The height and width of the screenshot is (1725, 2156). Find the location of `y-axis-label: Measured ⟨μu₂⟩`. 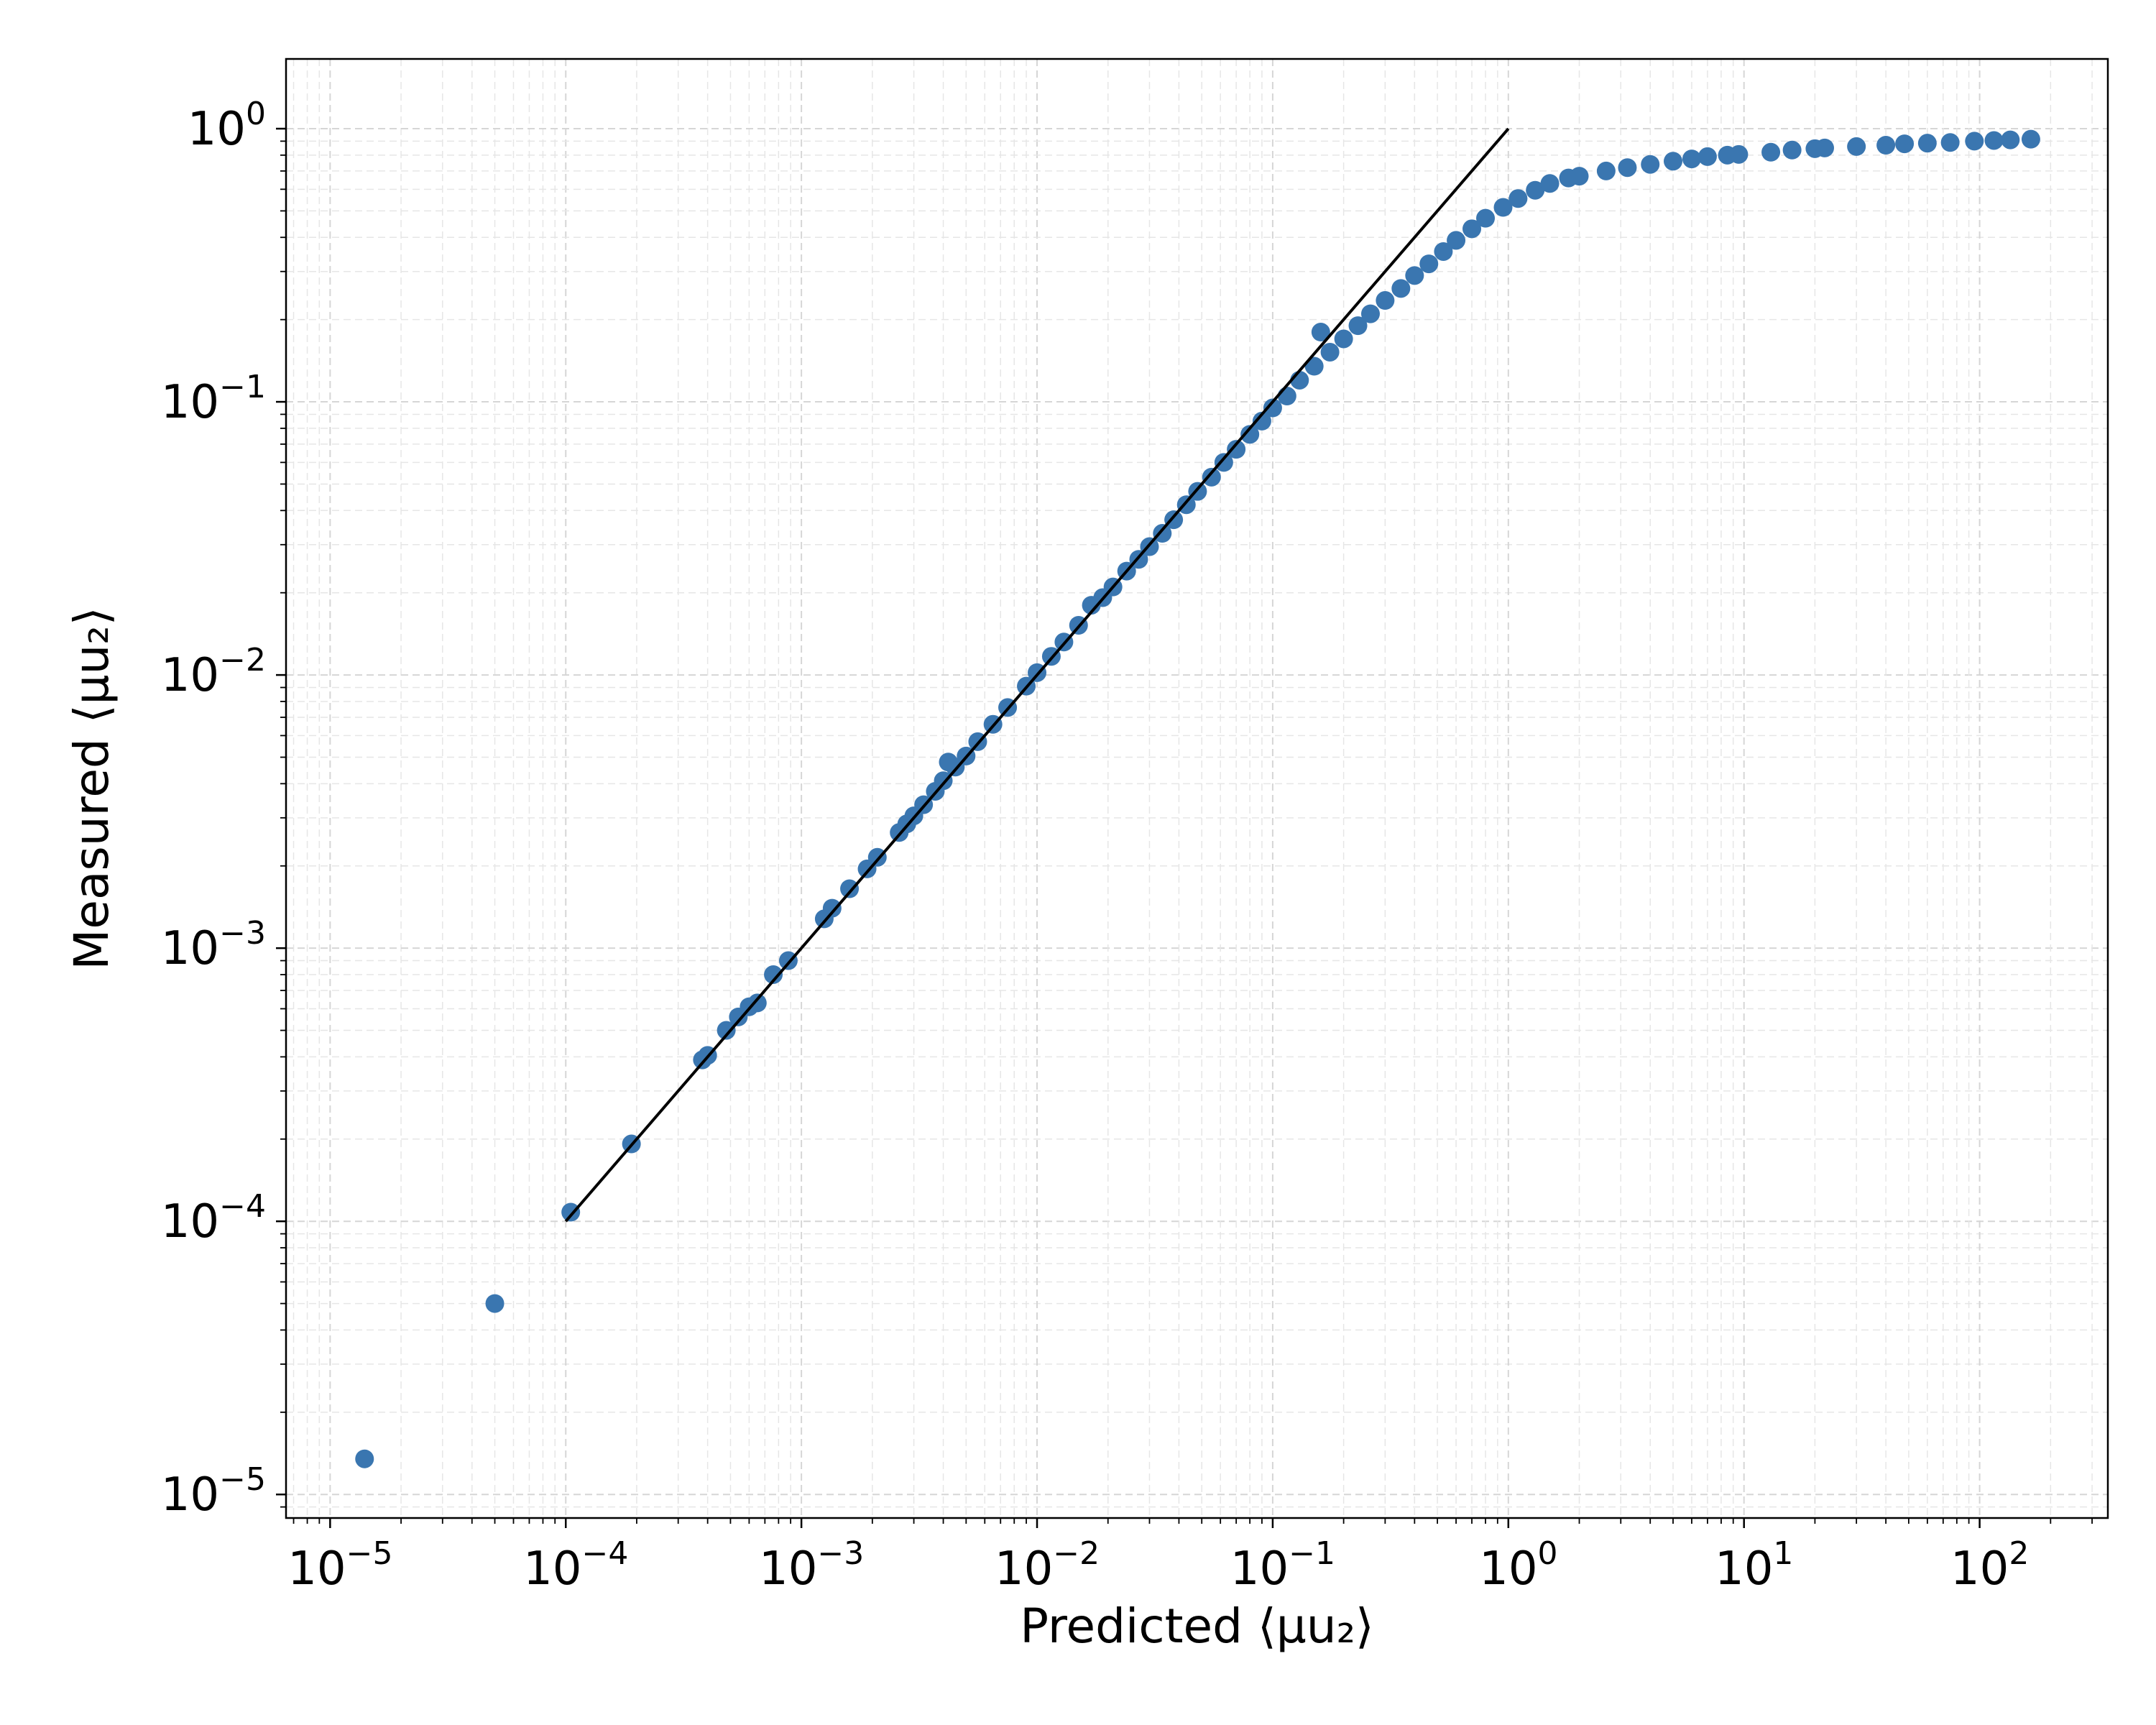

y-axis-label: Measured ⟨μu₂⟩ is located at coordinates (91, 788).